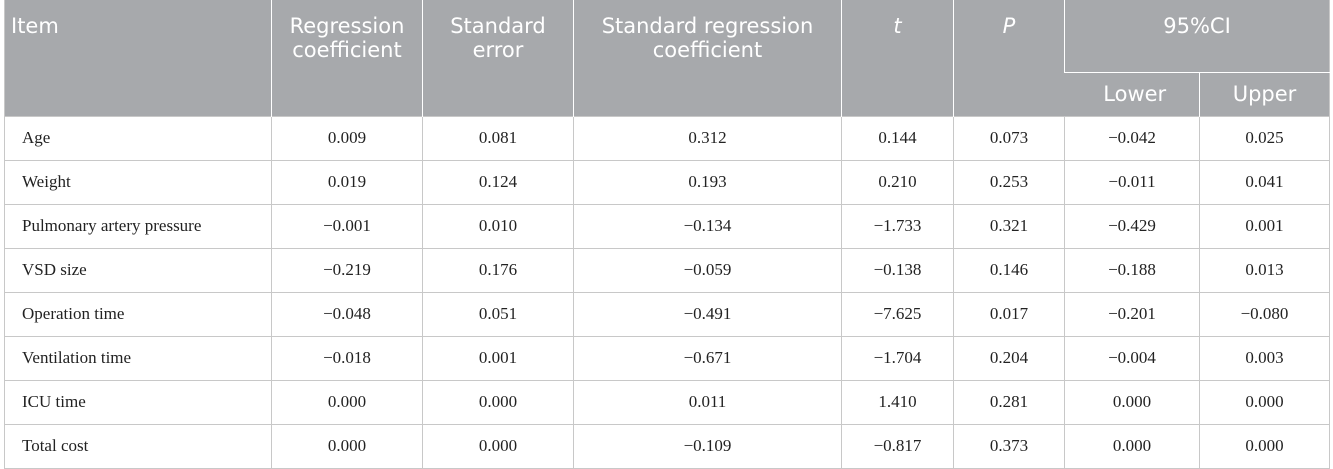 The image size is (1333, 469). What do you see at coordinates (1132, 314) in the screenshot?
I see `cell-lower: −0.201` at bounding box center [1132, 314].